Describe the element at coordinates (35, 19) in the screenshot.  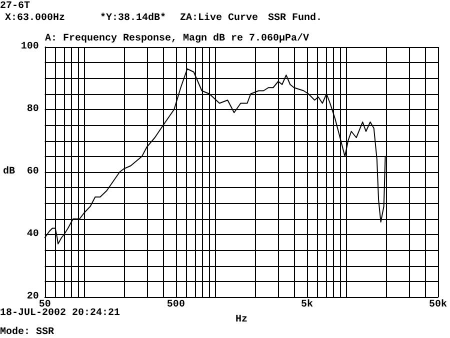
I see `text: X:63.000Hz` at that location.